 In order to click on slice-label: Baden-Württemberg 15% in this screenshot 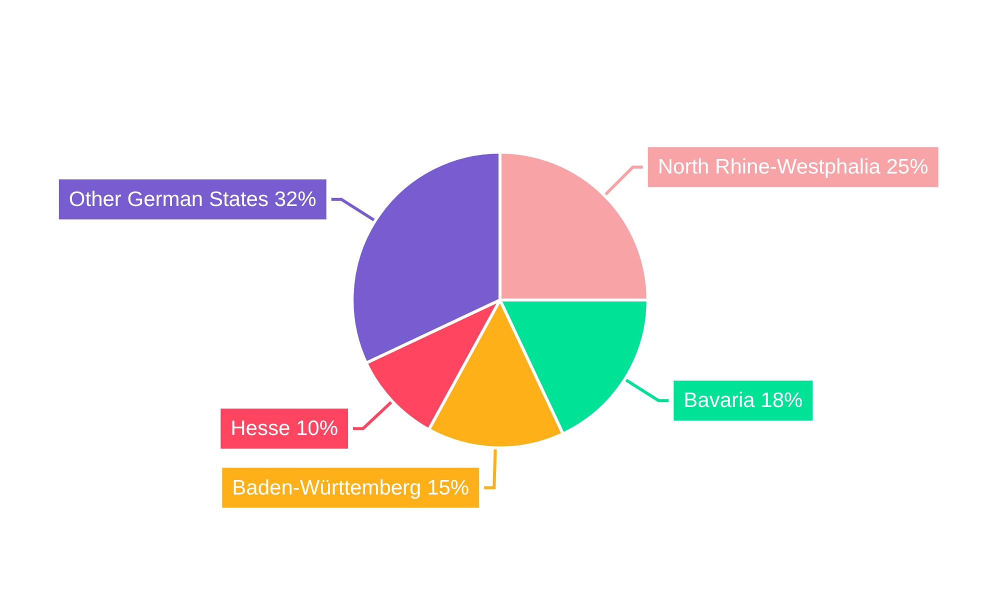, I will do `click(351, 488)`.